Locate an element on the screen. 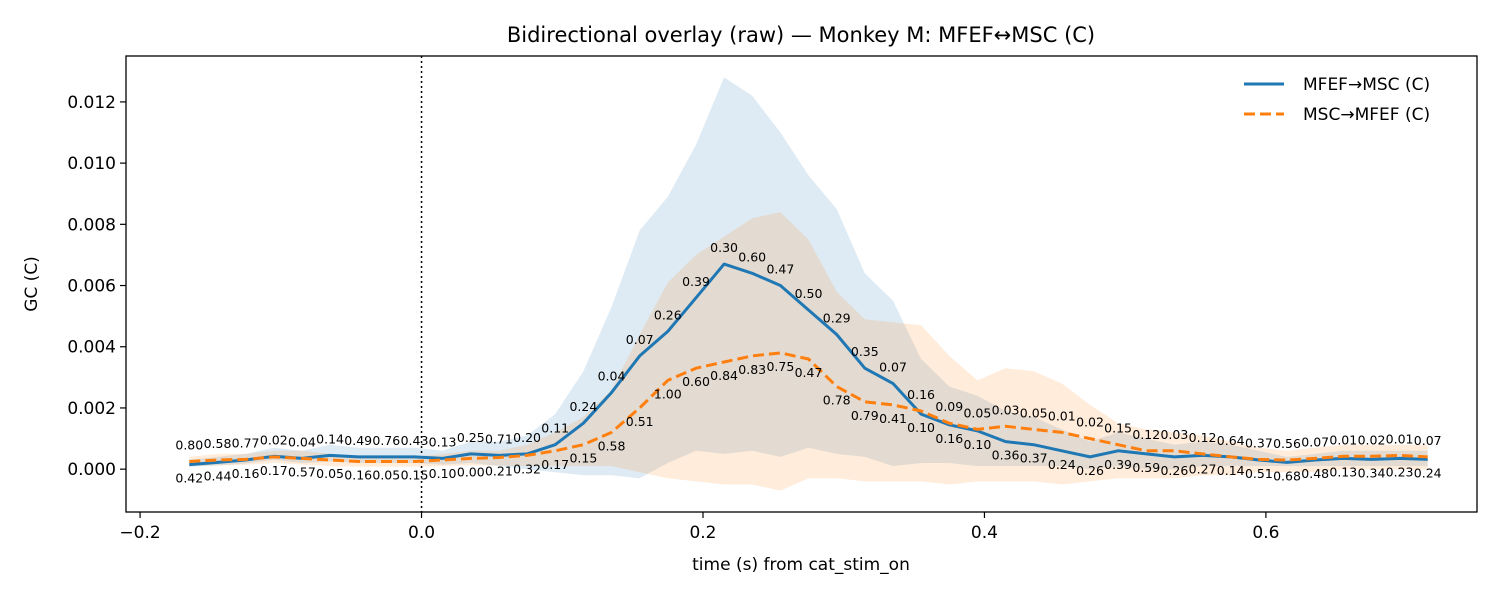 The height and width of the screenshot is (600, 1500). point-label: 0.56 is located at coordinates (1287, 443).